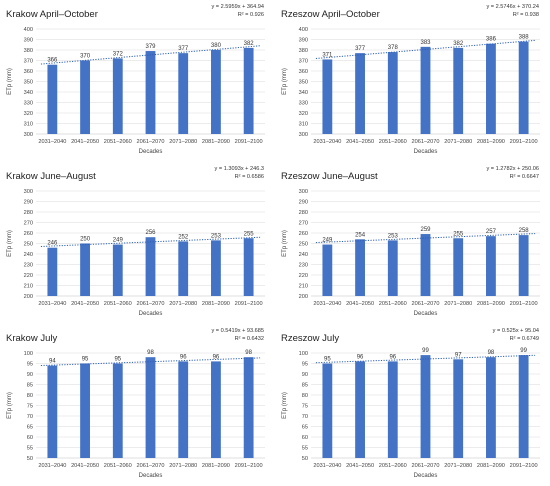 Image resolution: width=550 pixels, height=486 pixels. What do you see at coordinates (85, 57) in the screenshot?
I see `data-label: 370` at bounding box center [85, 57].